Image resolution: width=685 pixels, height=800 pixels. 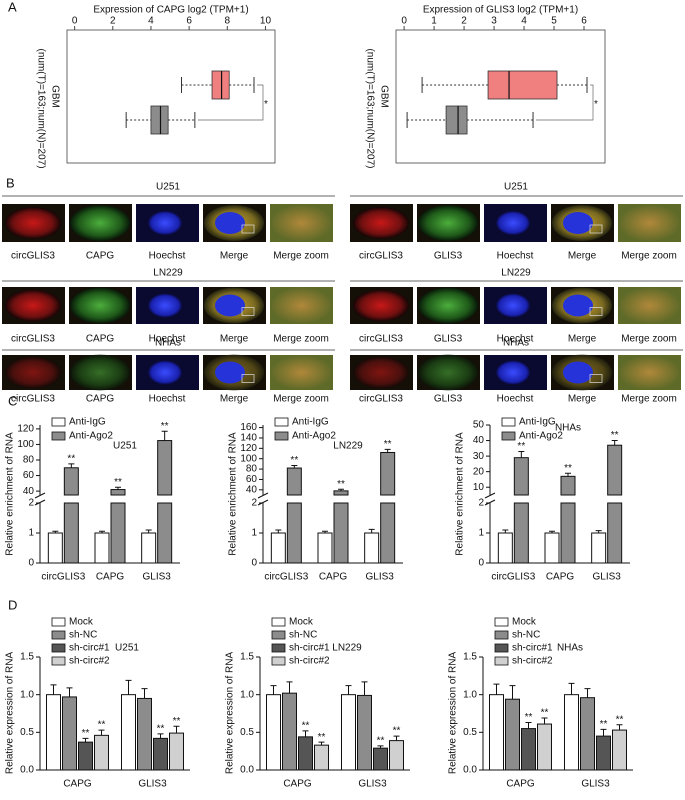 I want to click on chart-title: LN229, so click(x=347, y=648).